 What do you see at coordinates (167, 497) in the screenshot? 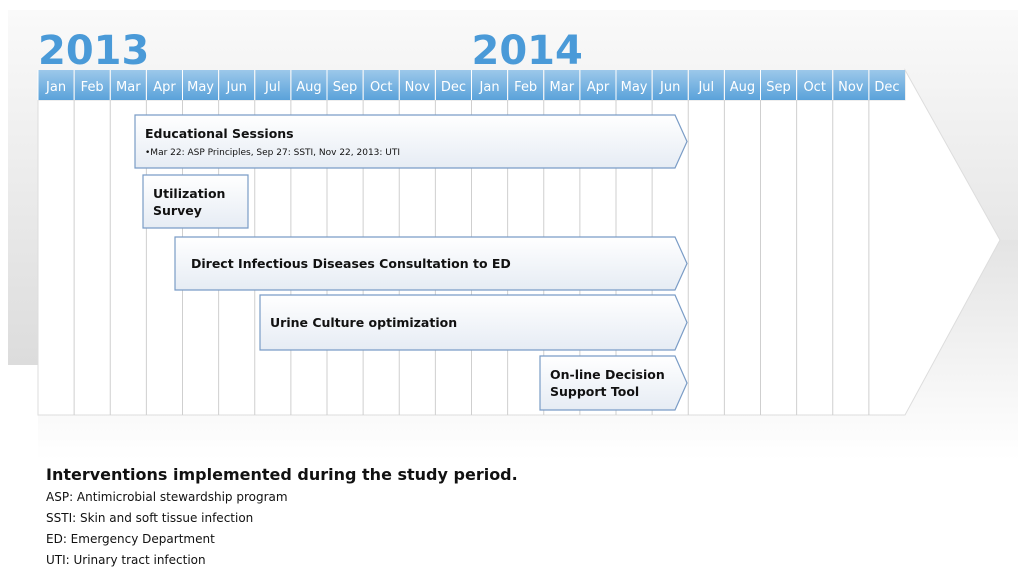
I see `caption-line: ASP: Antimicrobial stewardship program` at bounding box center [167, 497].